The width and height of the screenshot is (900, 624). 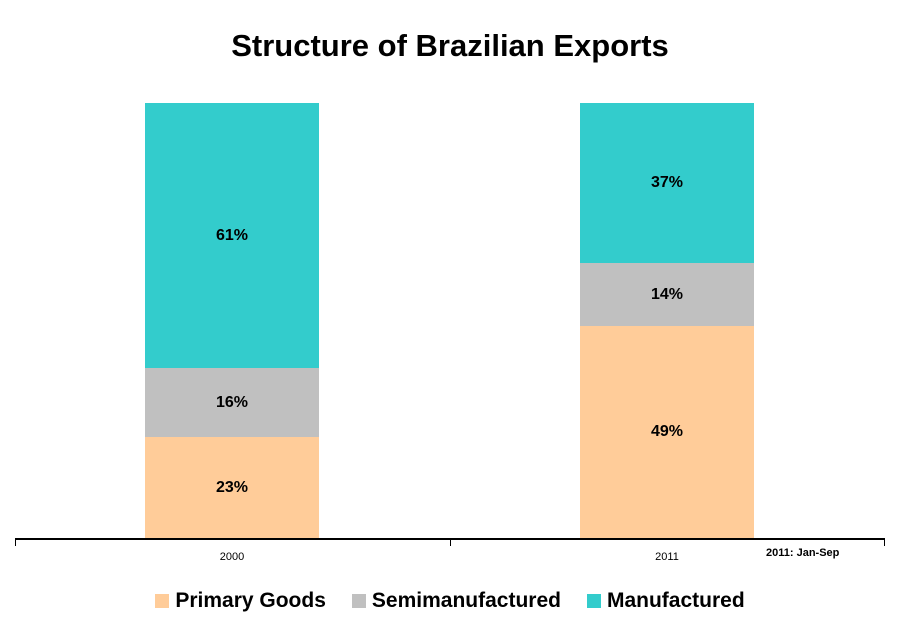 I want to click on value-label: 23%, so click(x=232, y=487).